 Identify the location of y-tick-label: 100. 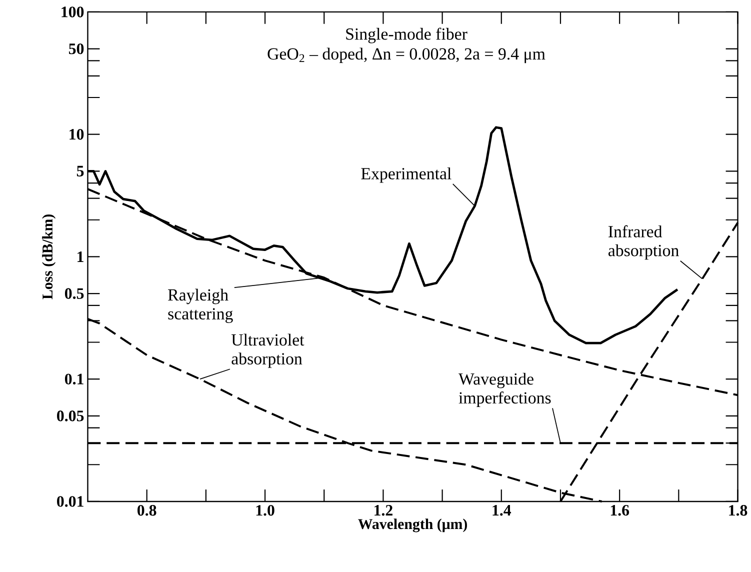
(73, 12).